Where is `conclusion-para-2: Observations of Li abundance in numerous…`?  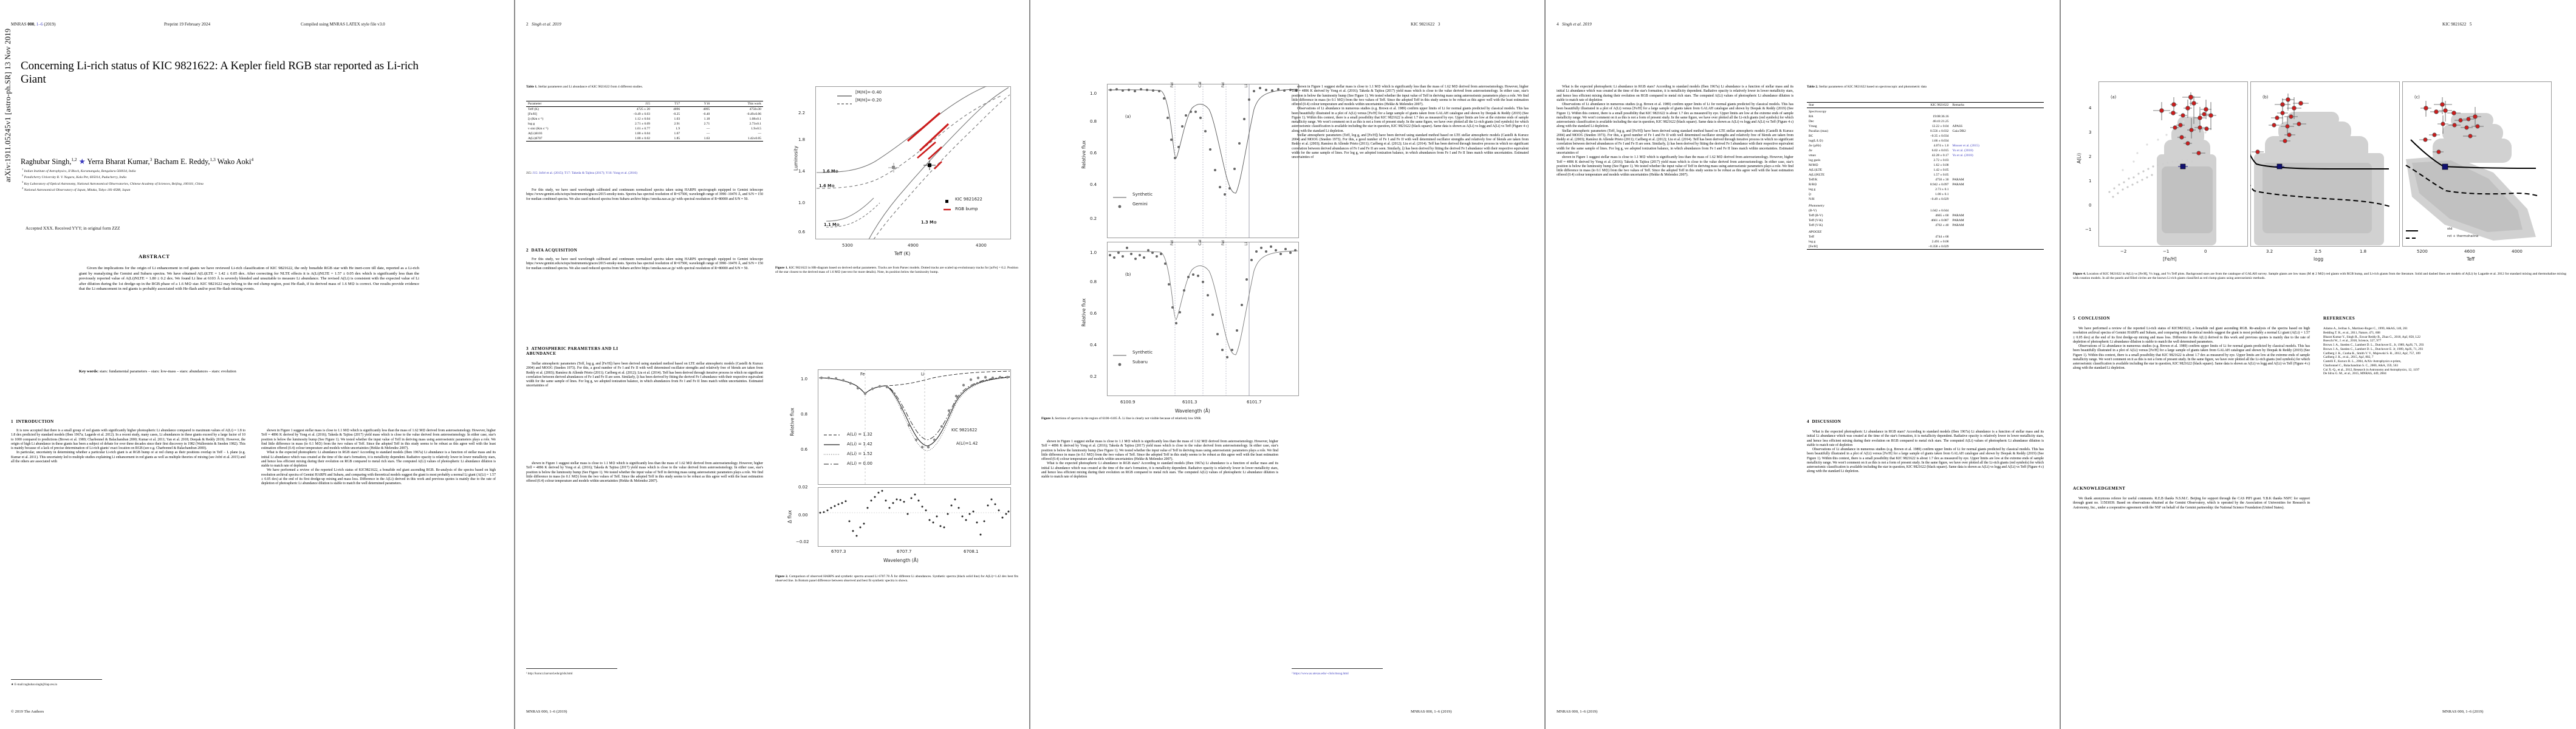
conclusion-para-2: Observations of Li abundance in numerous… is located at coordinates (2192, 357).